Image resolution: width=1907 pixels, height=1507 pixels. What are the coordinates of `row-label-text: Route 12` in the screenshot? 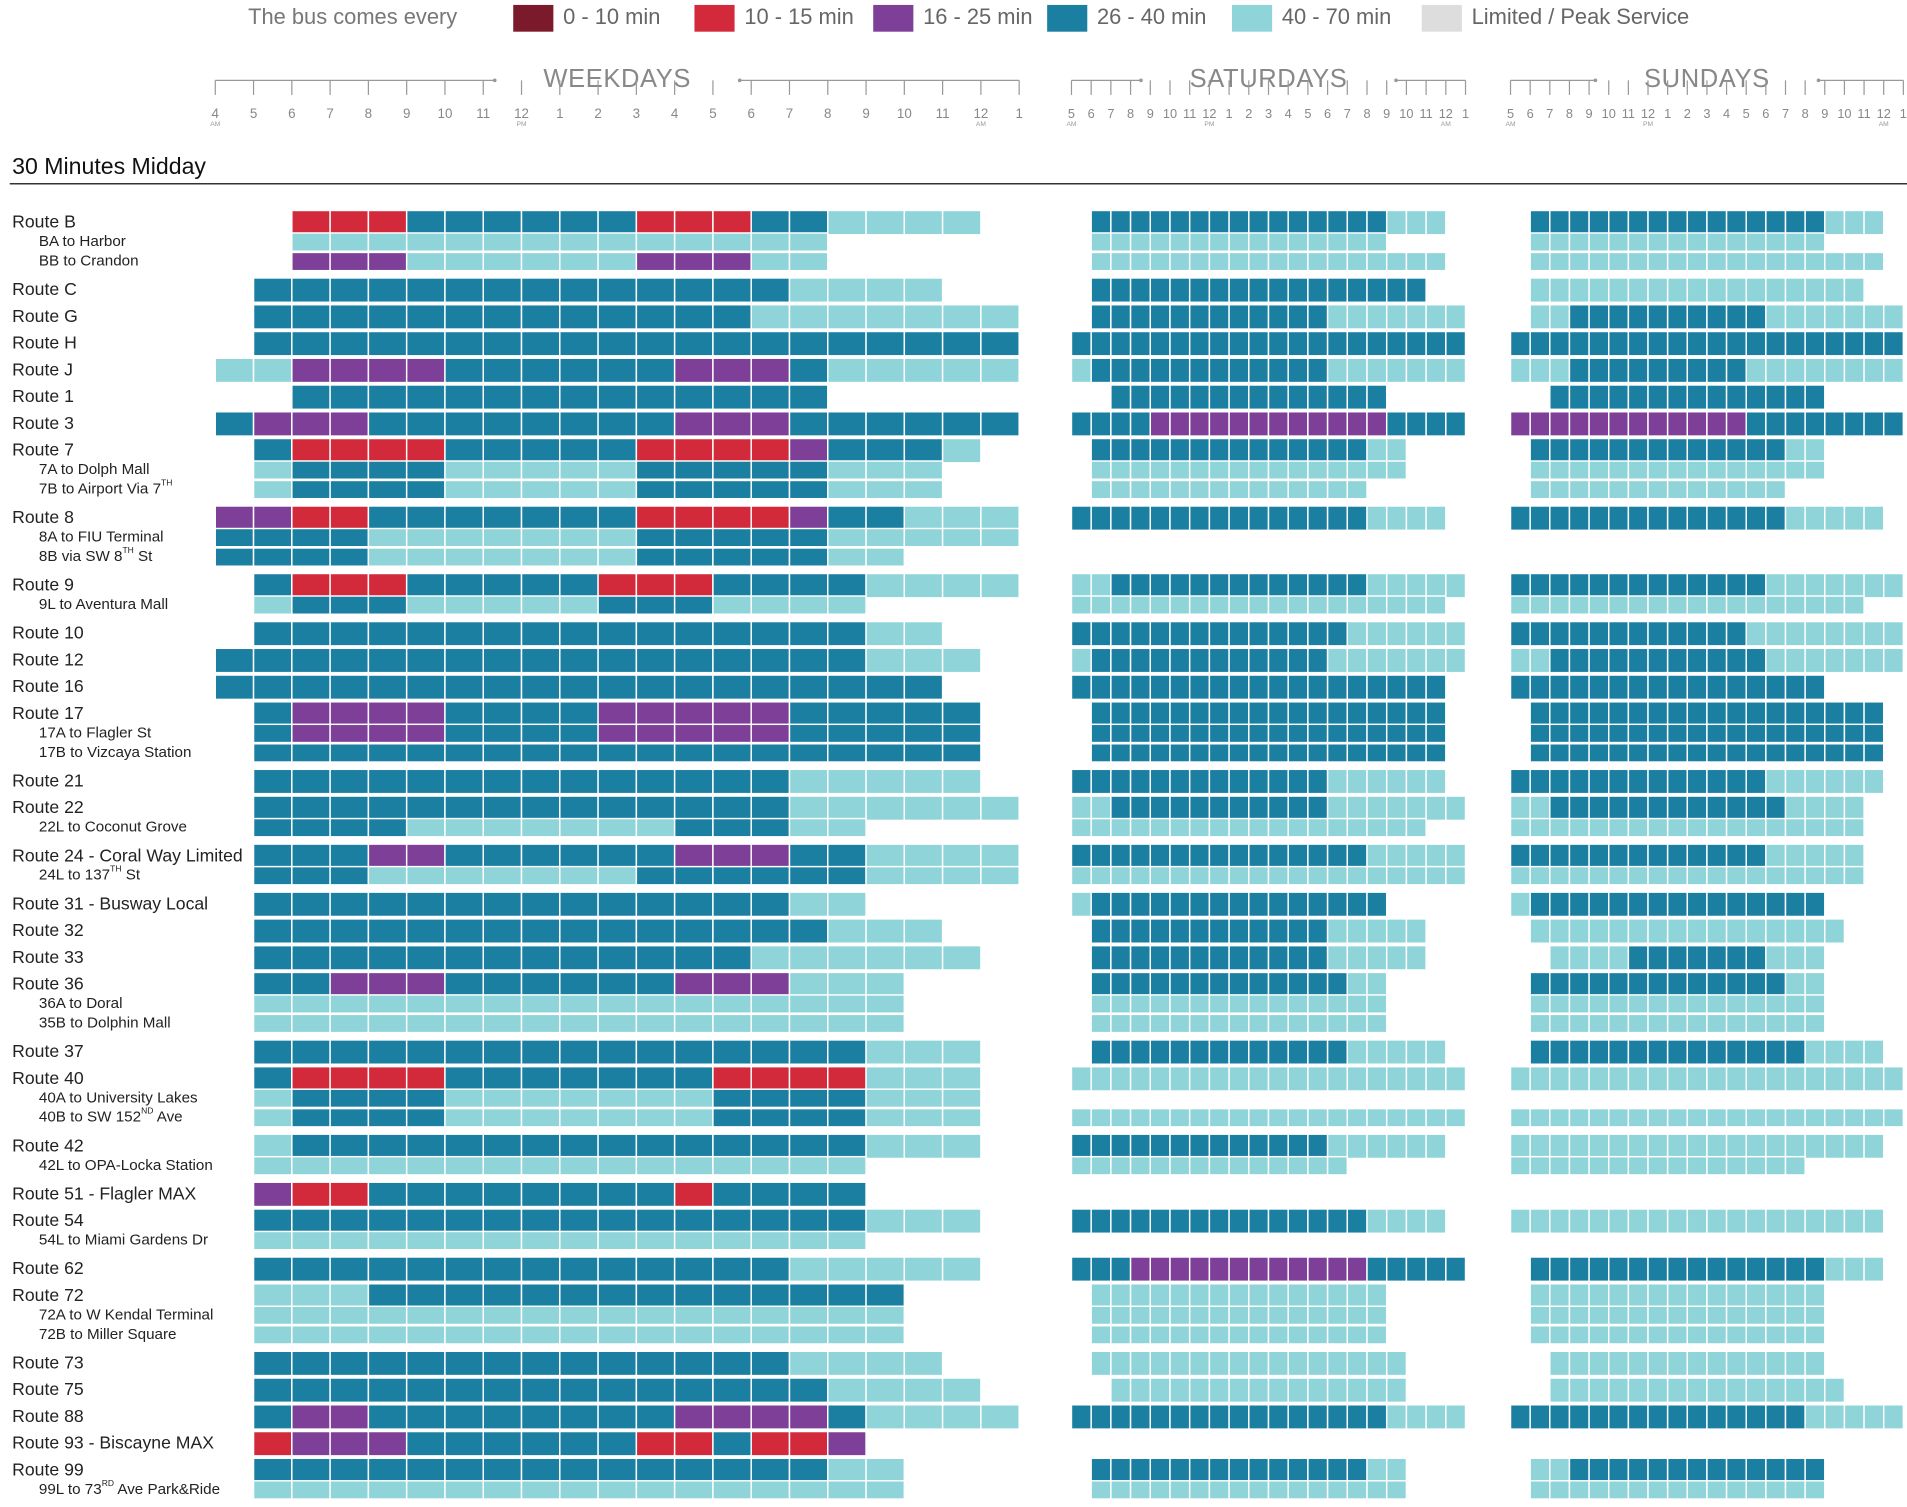 It's located at (48, 659).